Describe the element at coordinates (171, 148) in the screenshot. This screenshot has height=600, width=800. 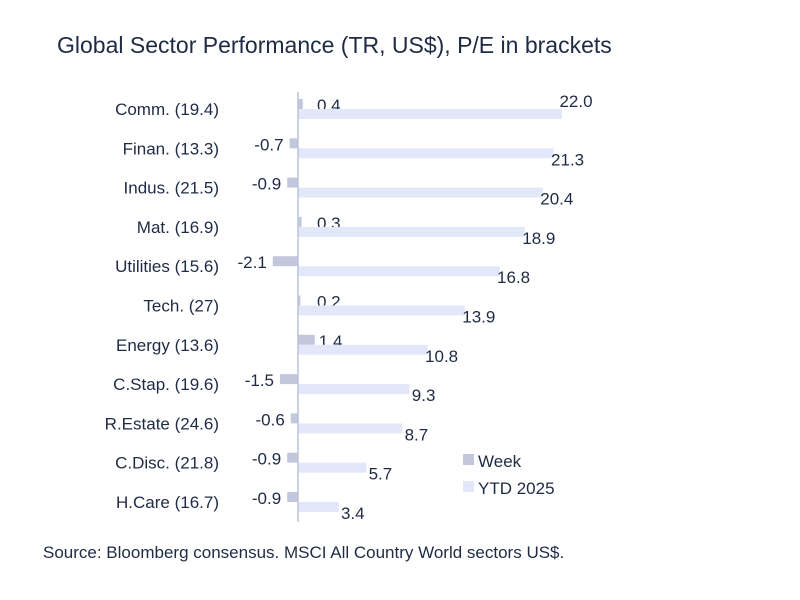
I see `category-label: Finan. (13.3)` at that location.